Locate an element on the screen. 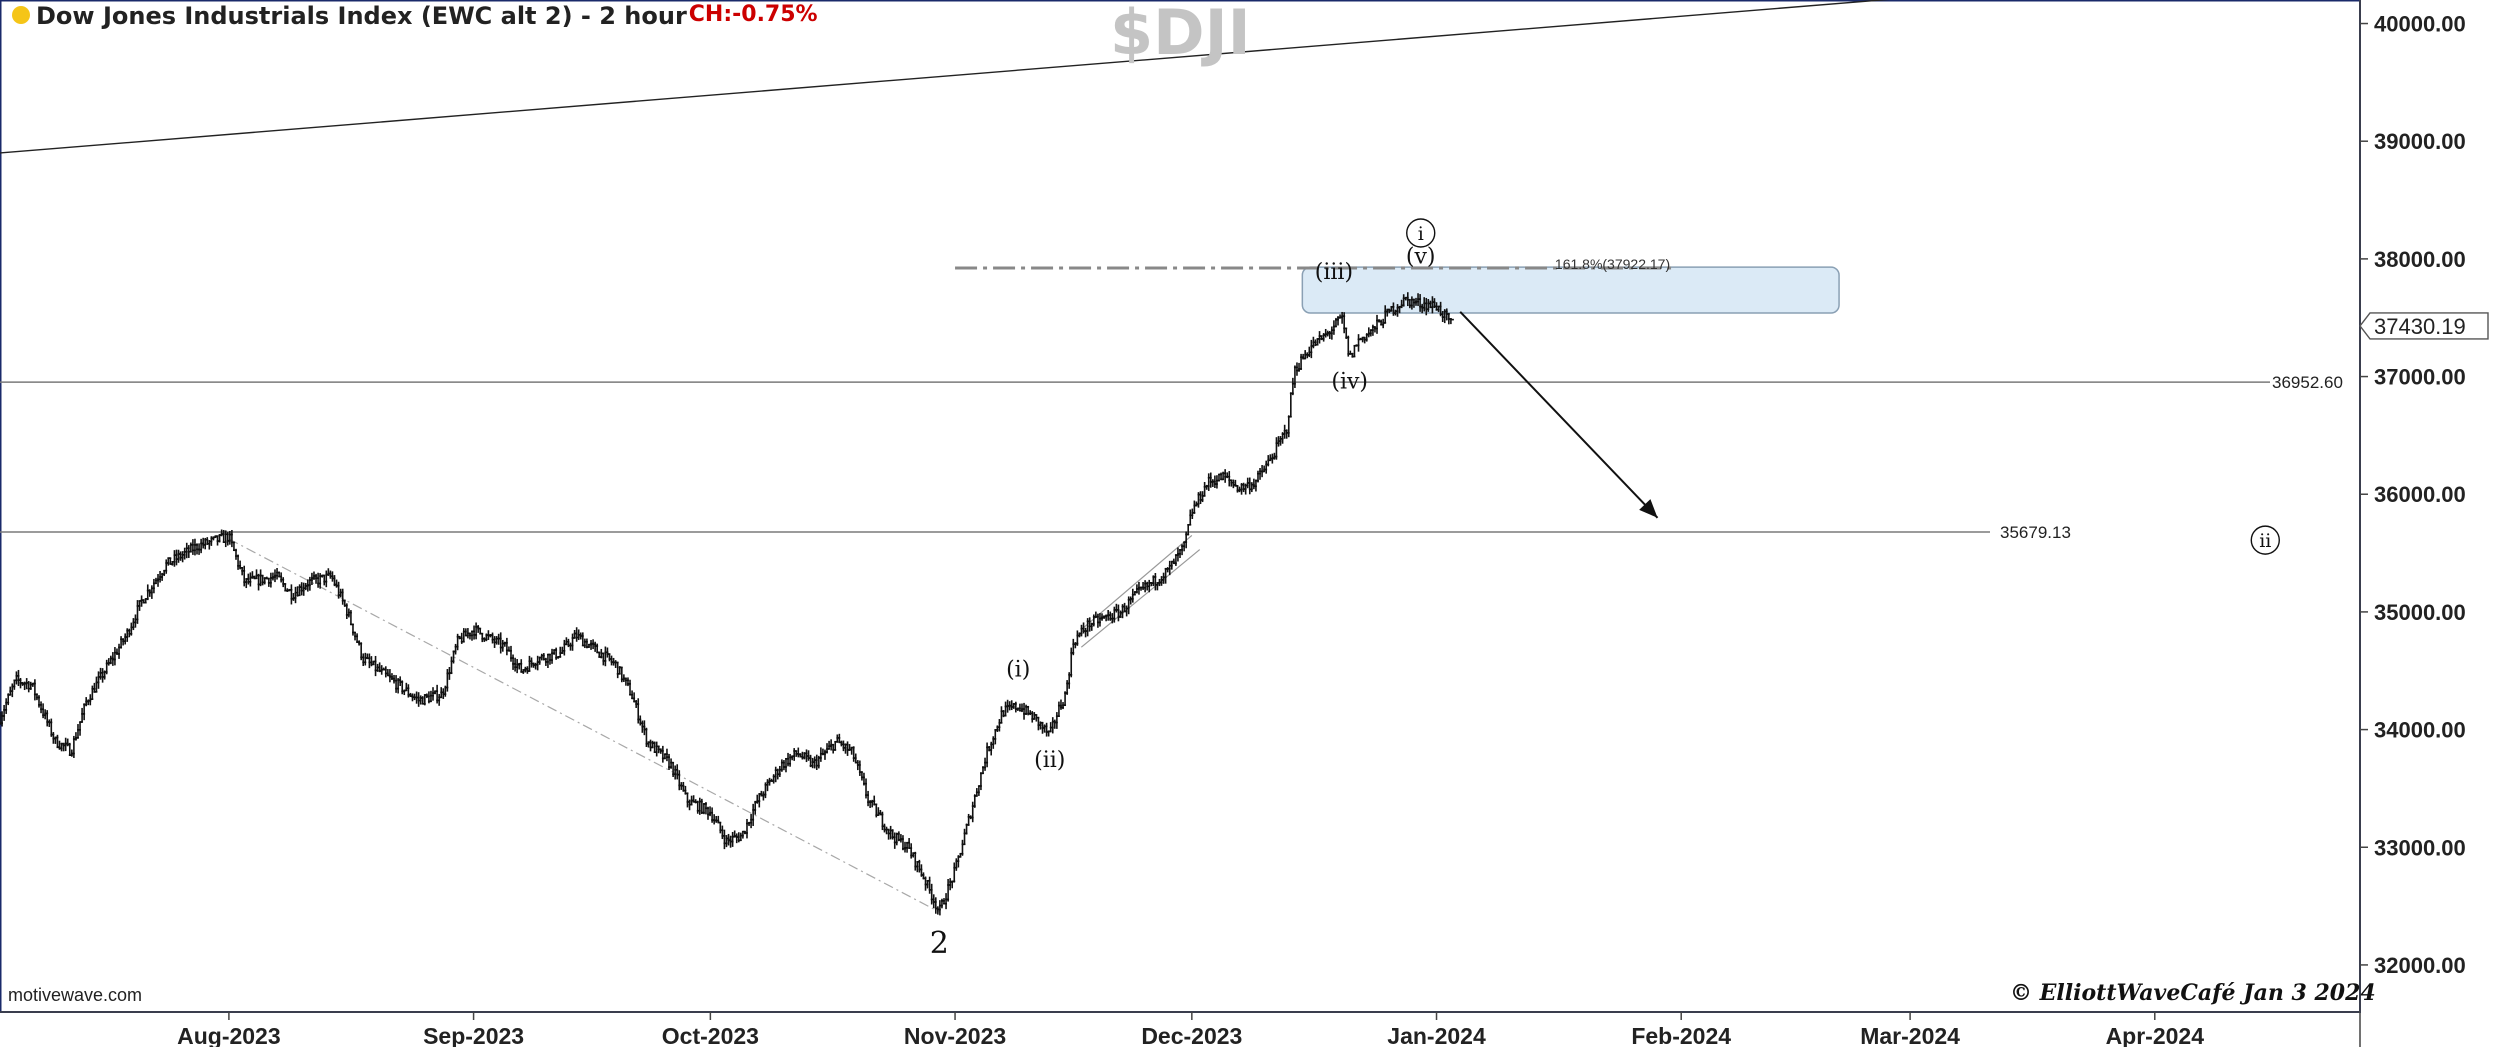 The height and width of the screenshot is (1047, 2494). copyright-label: © ElliottWaveCafé Jan 3 2024 is located at coordinates (2193, 993).